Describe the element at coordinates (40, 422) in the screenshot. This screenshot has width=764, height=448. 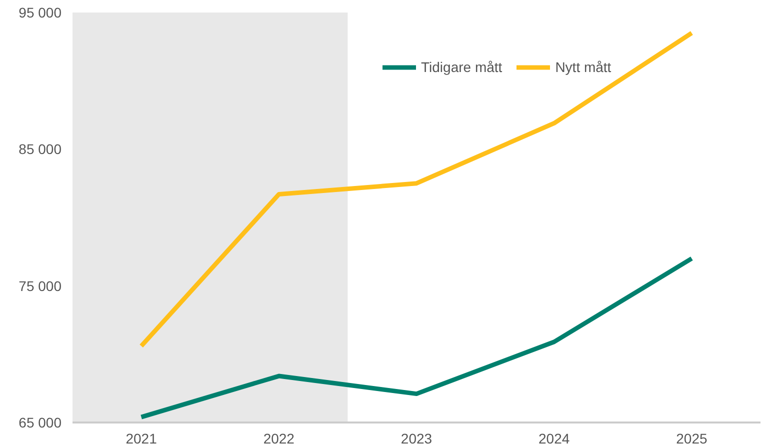
I see `y-tick-label: 65 000` at that location.